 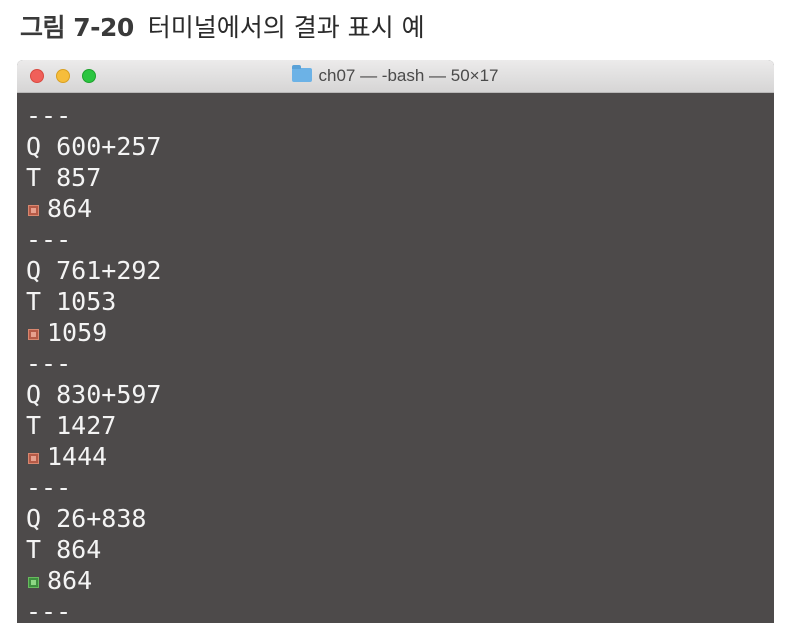 I want to click on terminal-line: 1059, so click(x=400, y=332).